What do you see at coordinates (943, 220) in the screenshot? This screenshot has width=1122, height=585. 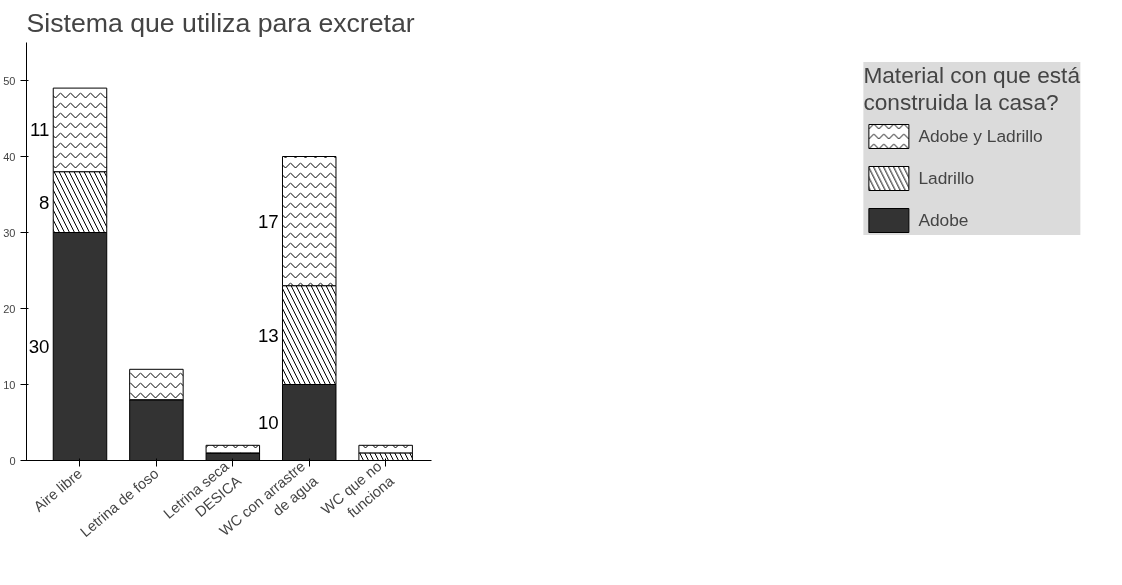 I see `legend-label: Adobe` at bounding box center [943, 220].